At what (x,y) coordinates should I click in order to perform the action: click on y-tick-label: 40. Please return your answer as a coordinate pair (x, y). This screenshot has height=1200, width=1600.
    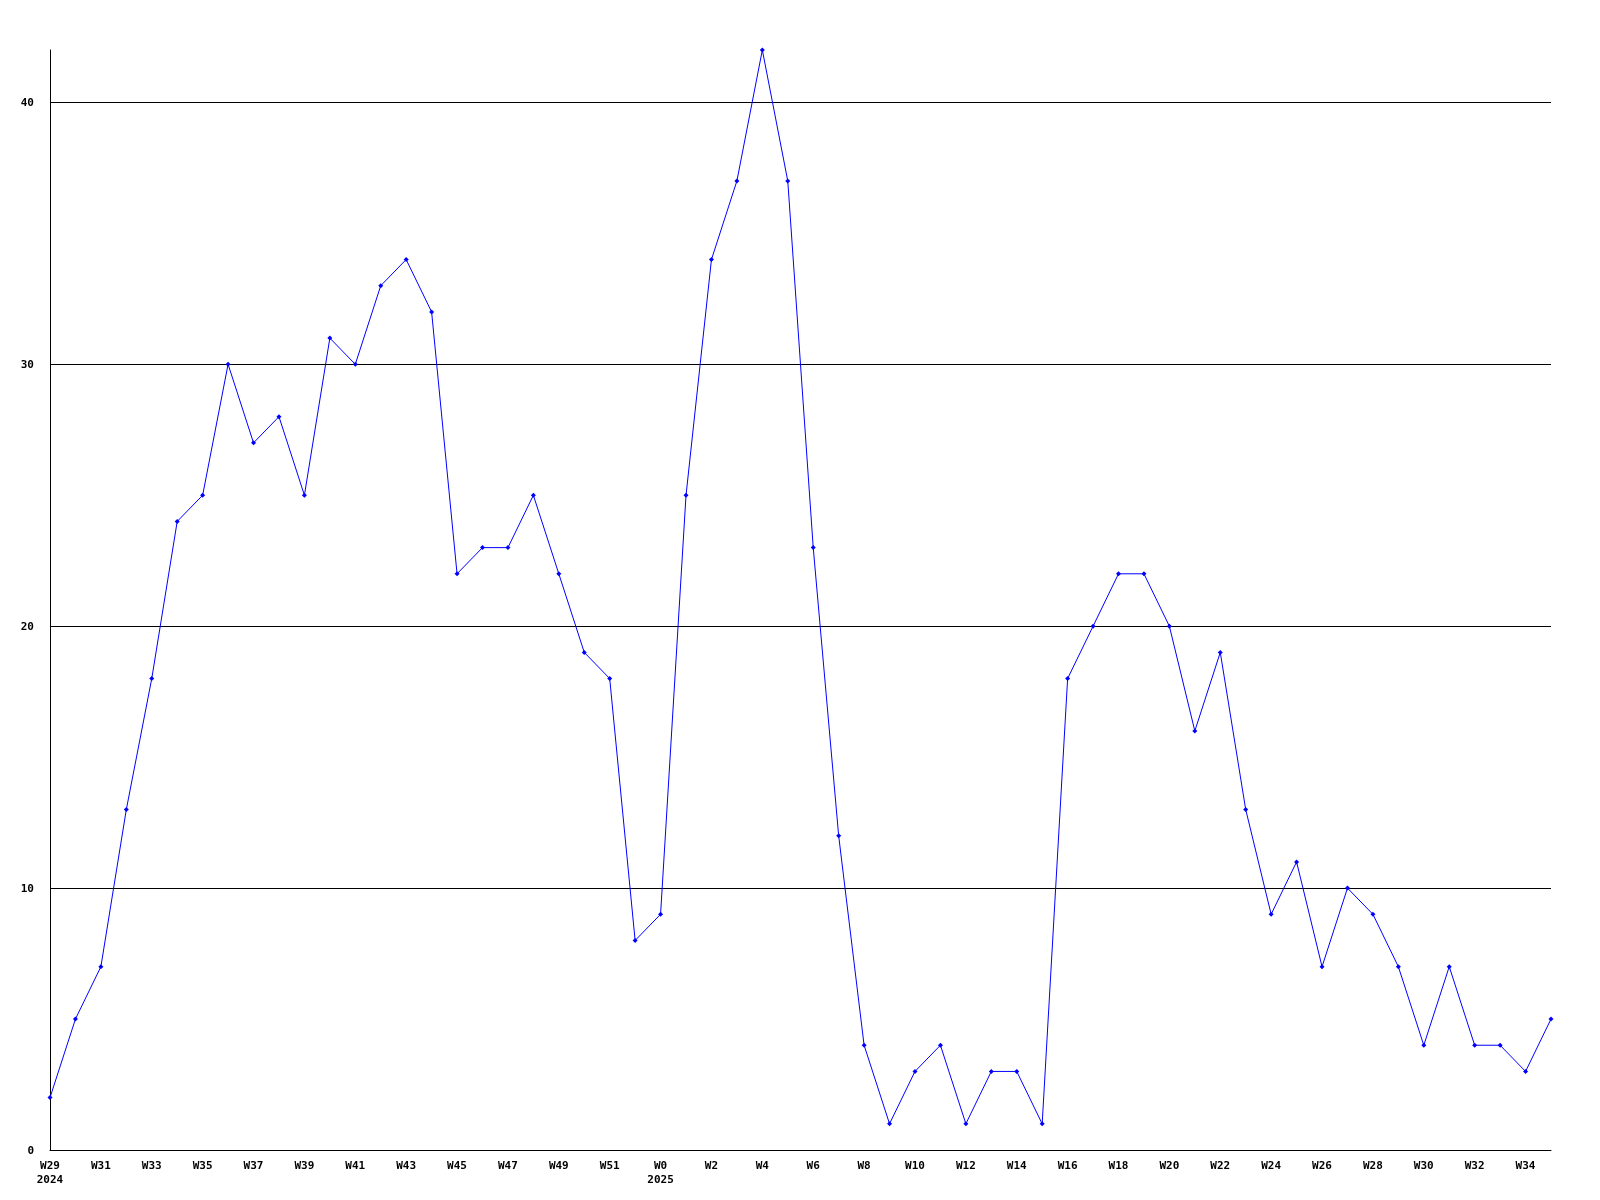
    Looking at the image, I should click on (27, 102).